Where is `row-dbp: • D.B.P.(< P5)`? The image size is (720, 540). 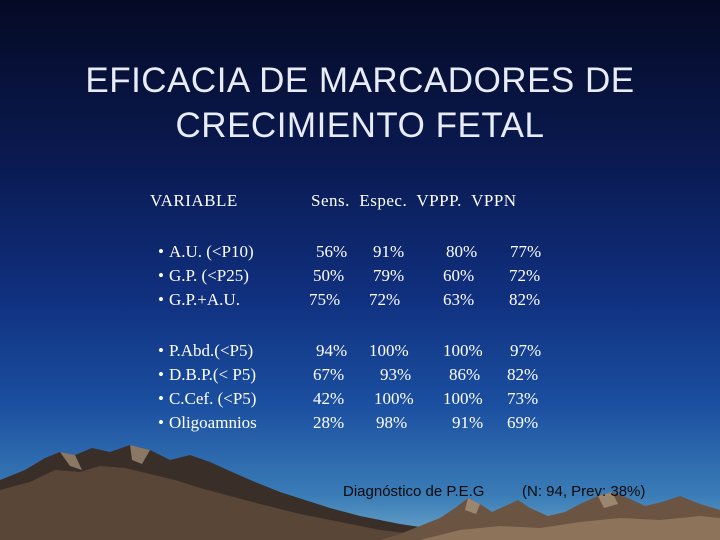 row-dbp: • D.B.P.(< P5) is located at coordinates (207, 375).